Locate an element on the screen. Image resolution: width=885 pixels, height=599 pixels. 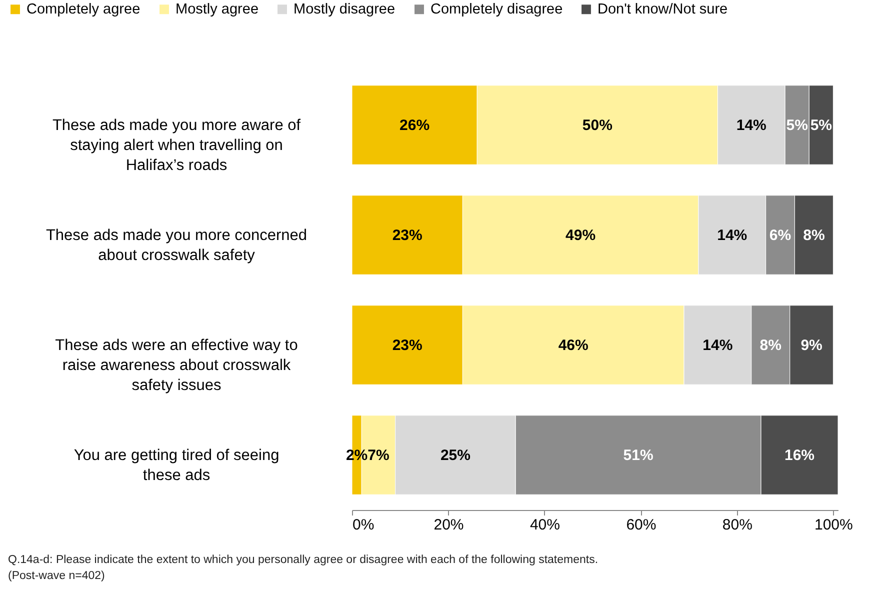
legend-label: Completely disagree is located at coordinates (496, 9).